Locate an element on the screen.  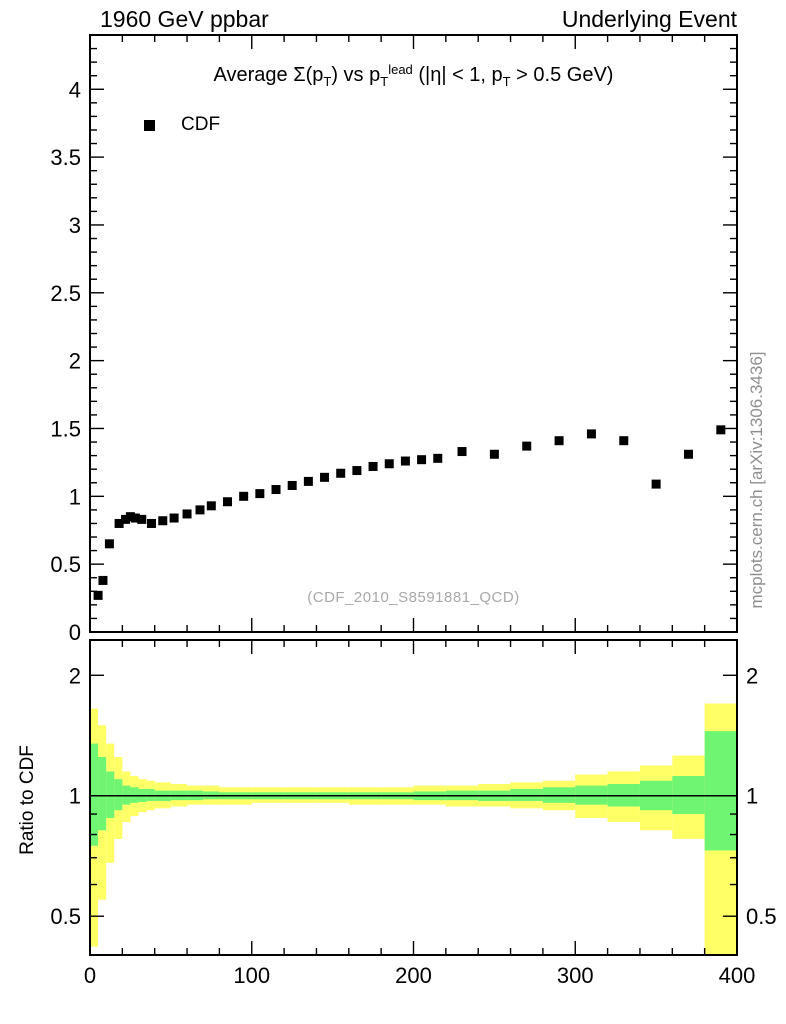
axis-tick-label: 100 is located at coordinates (251, 975).